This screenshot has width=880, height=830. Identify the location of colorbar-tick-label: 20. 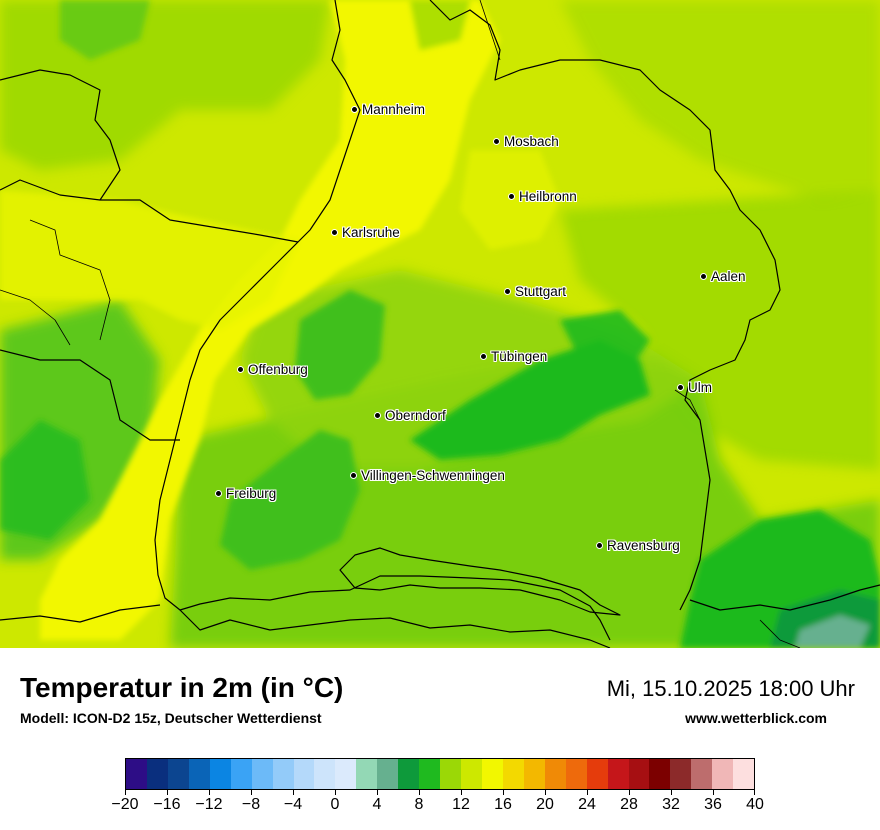
(545, 804).